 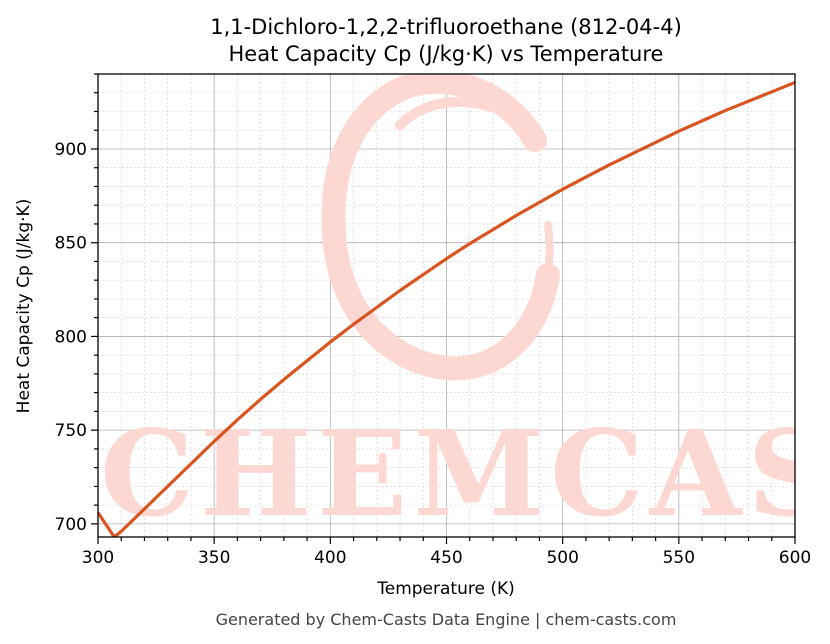 What do you see at coordinates (71, 431) in the screenshot?
I see `y-tick-label: 750` at bounding box center [71, 431].